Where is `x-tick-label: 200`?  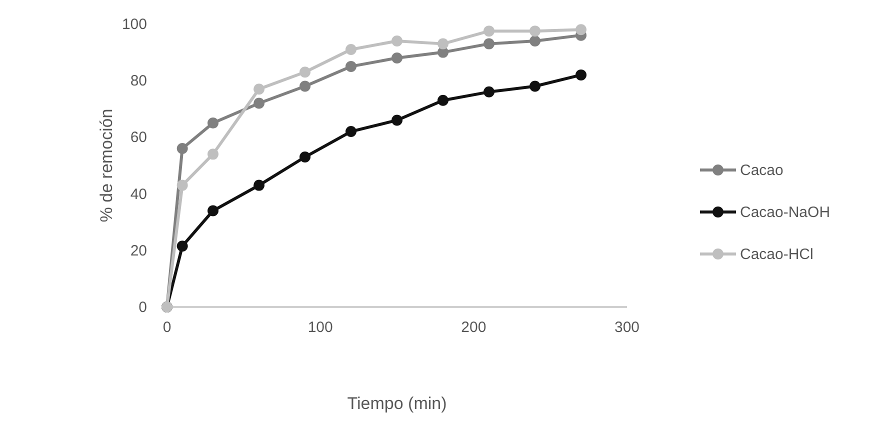 x-tick-label: 200 is located at coordinates (473, 327).